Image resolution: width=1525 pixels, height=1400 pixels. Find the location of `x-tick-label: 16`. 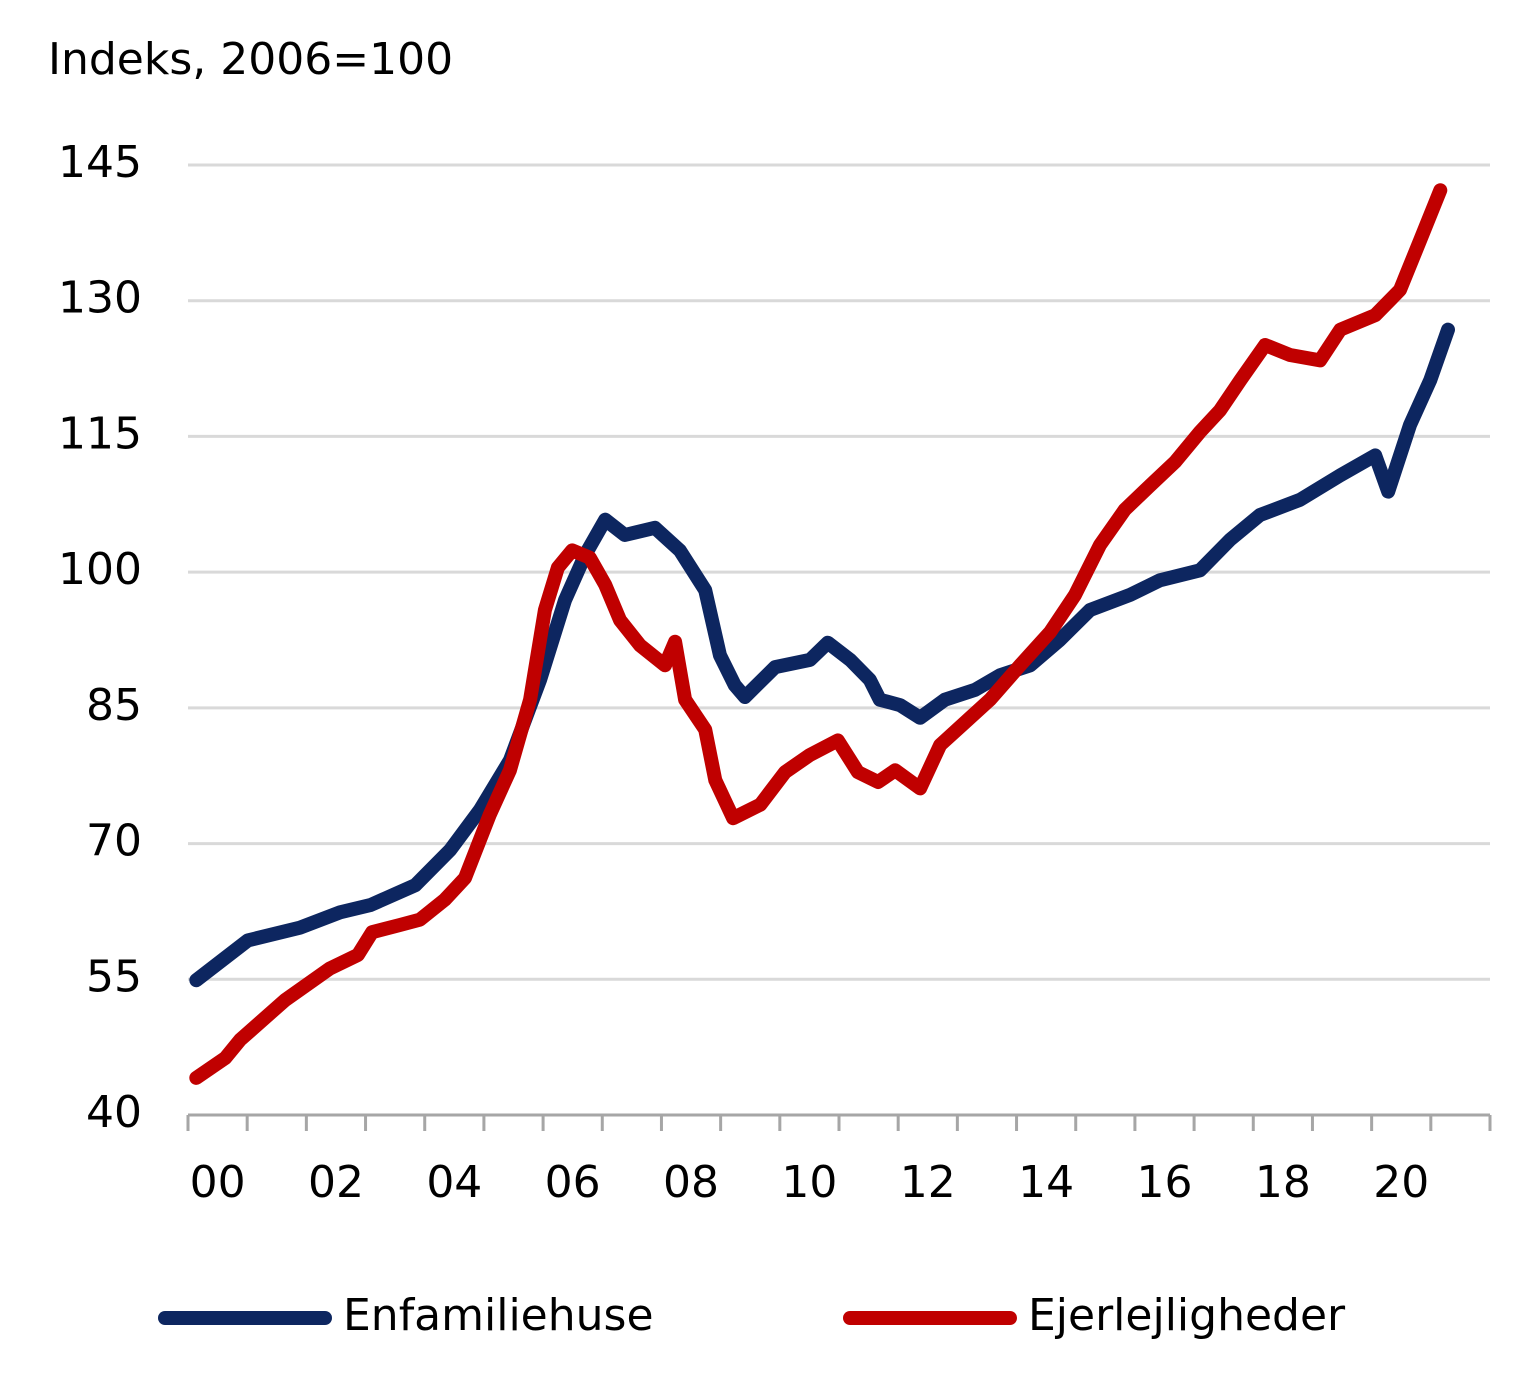

x-tick-label: 16 is located at coordinates (1165, 1182).